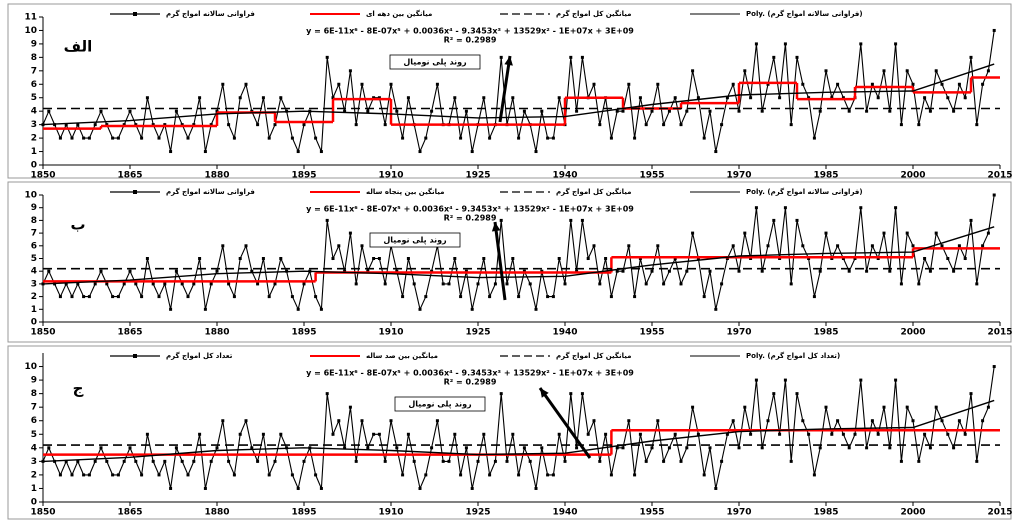 This screenshot has height=520, width=1019. Describe the element at coordinates (34, 489) in the screenshot. I see `y-tick-label: 1` at that location.